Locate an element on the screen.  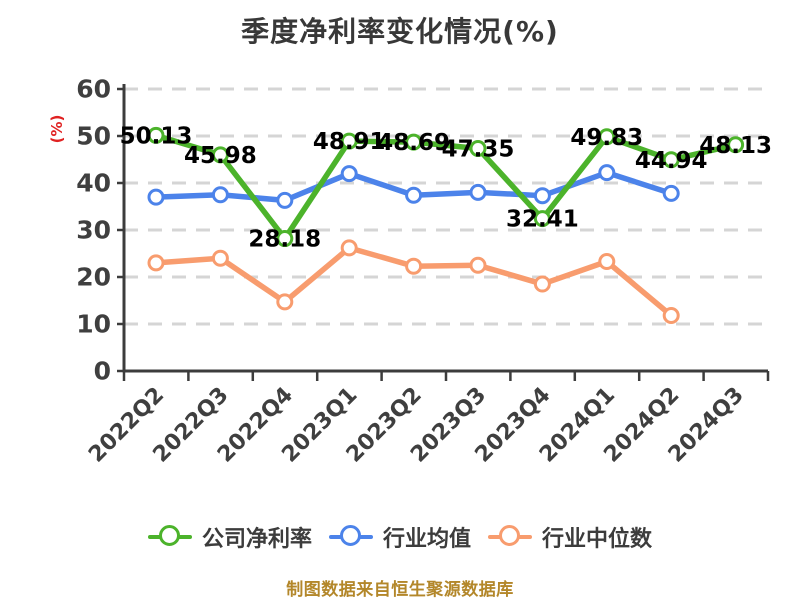
y-tick-label: 30 is located at coordinates (93, 230).